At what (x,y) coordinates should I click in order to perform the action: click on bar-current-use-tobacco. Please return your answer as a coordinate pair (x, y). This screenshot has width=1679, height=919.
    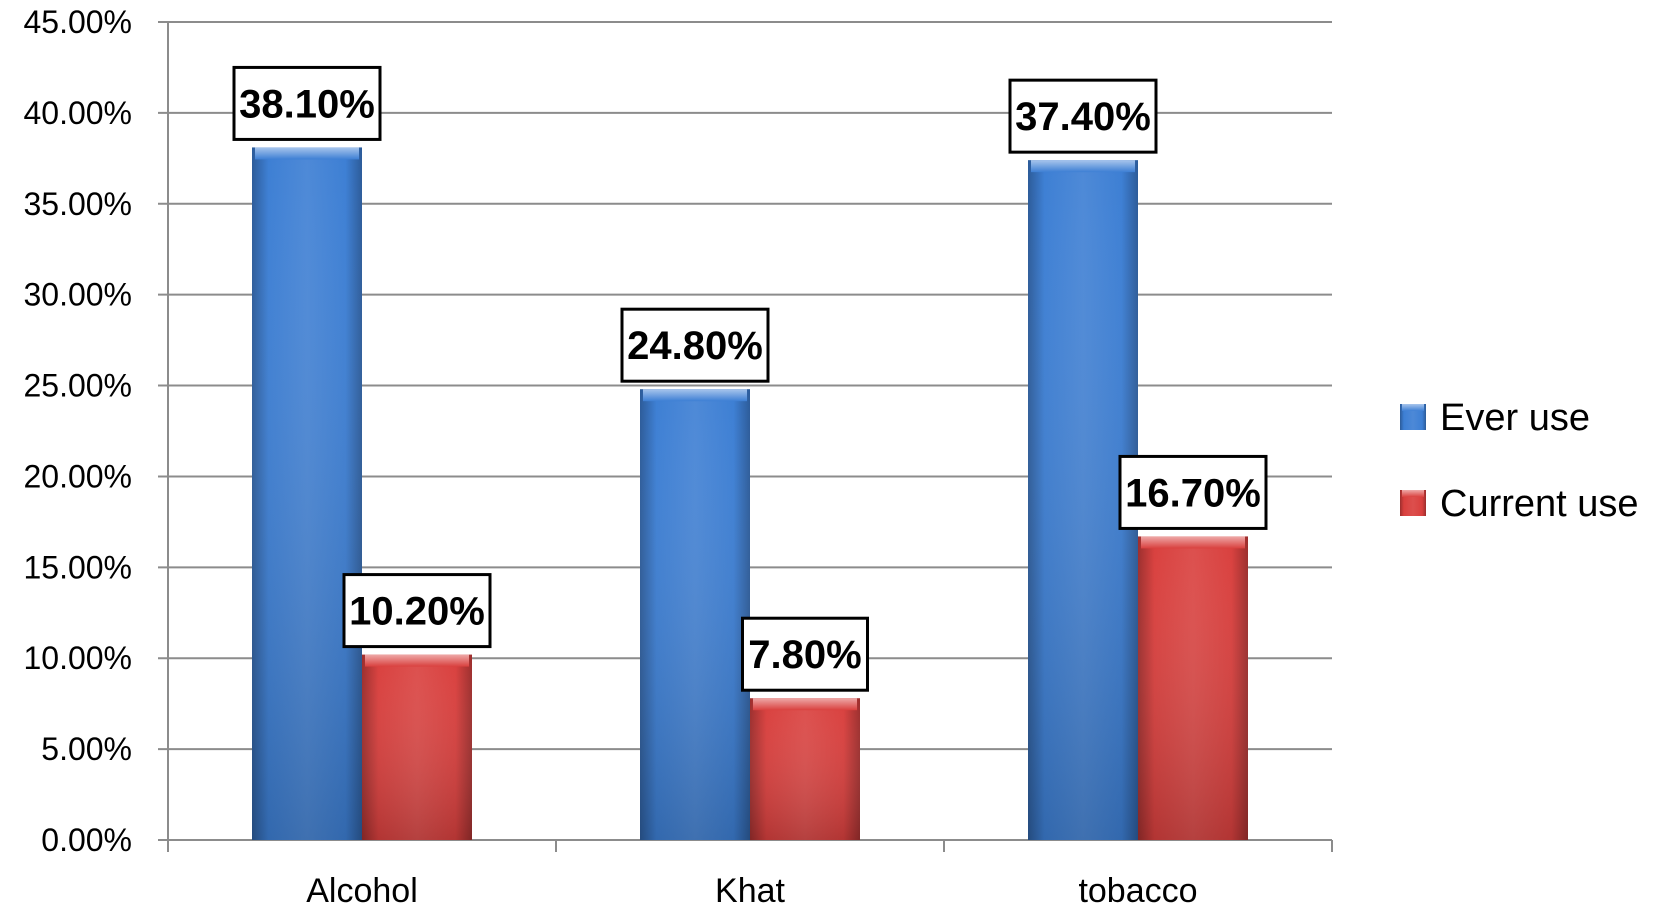
    Looking at the image, I should click on (1193, 688).